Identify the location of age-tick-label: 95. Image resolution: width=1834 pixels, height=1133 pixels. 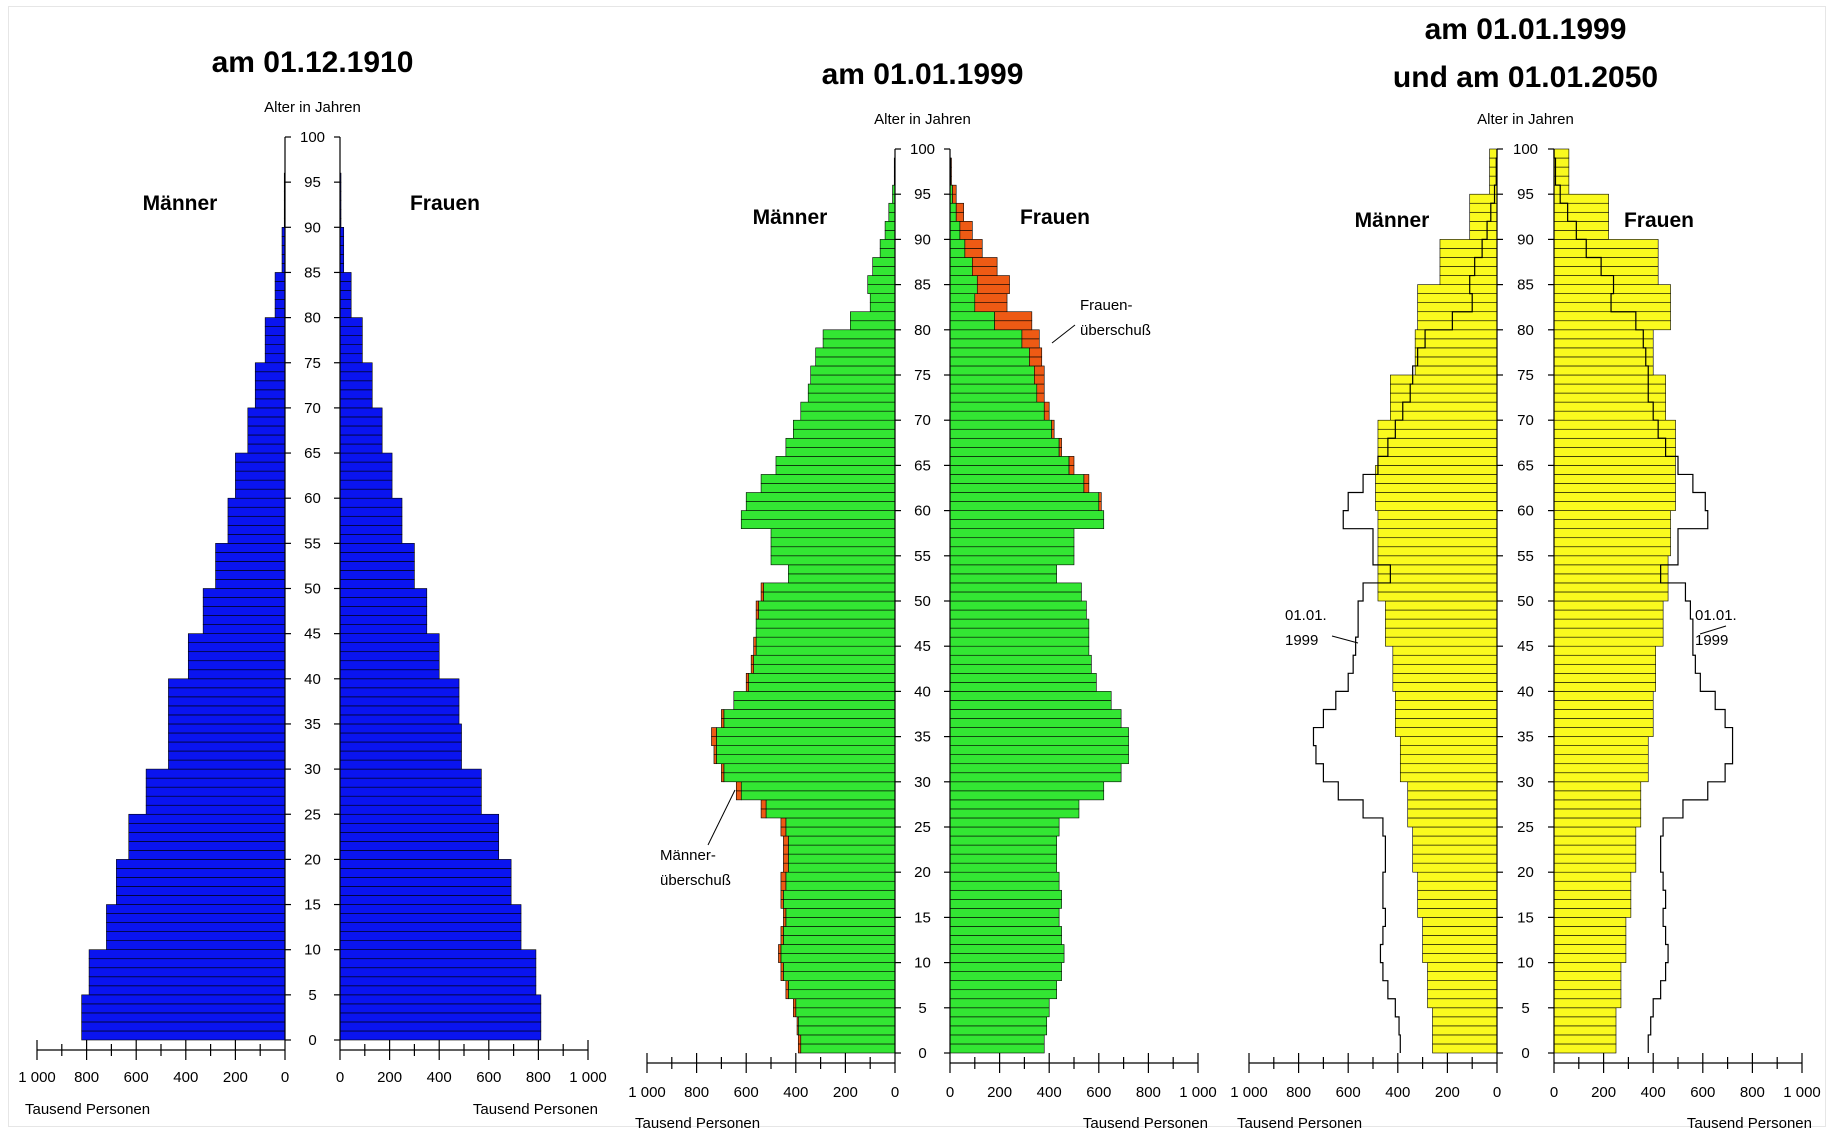
(312, 182).